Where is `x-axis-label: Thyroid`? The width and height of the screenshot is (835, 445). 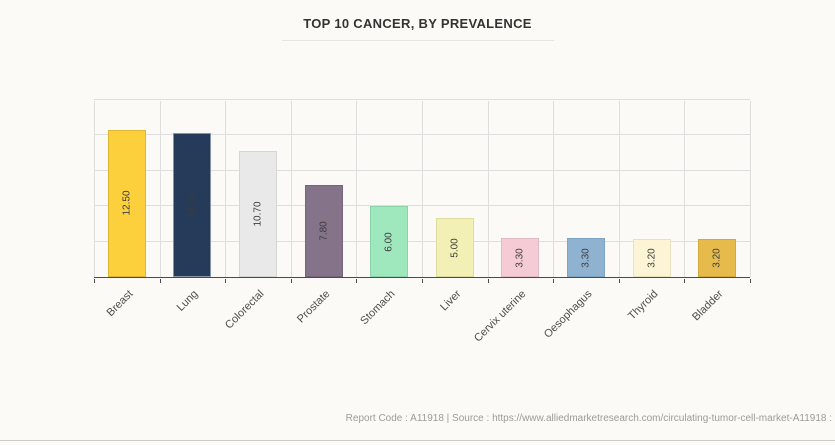
x-axis-label: Thyroid is located at coordinates (643, 305).